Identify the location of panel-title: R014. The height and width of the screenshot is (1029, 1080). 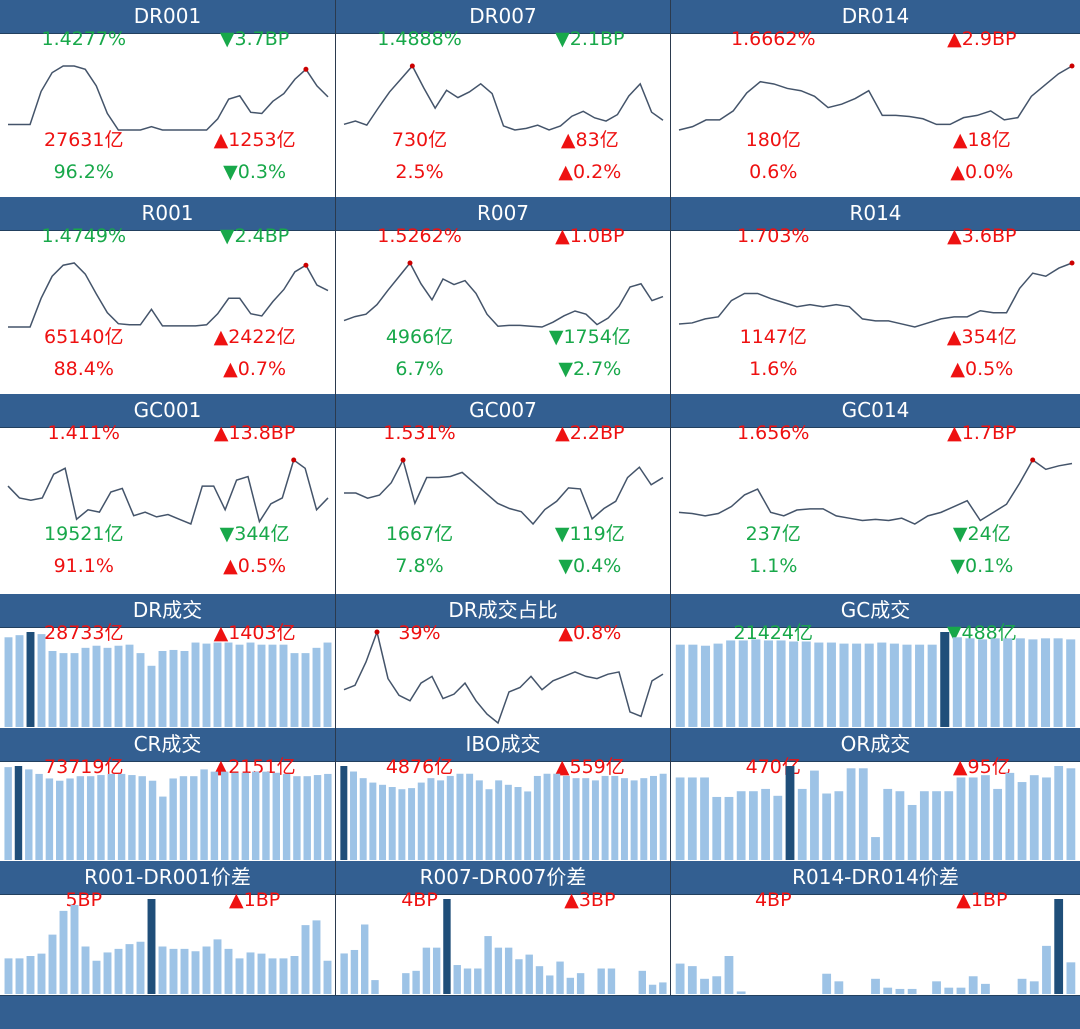
(875, 214).